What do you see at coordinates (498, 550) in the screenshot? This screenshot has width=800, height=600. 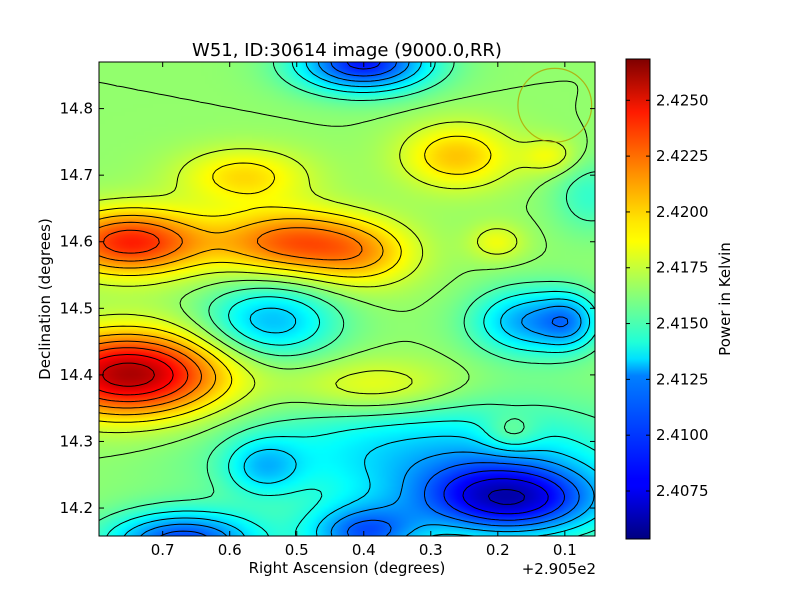 I see `x-tick-label: 0.2` at bounding box center [498, 550].